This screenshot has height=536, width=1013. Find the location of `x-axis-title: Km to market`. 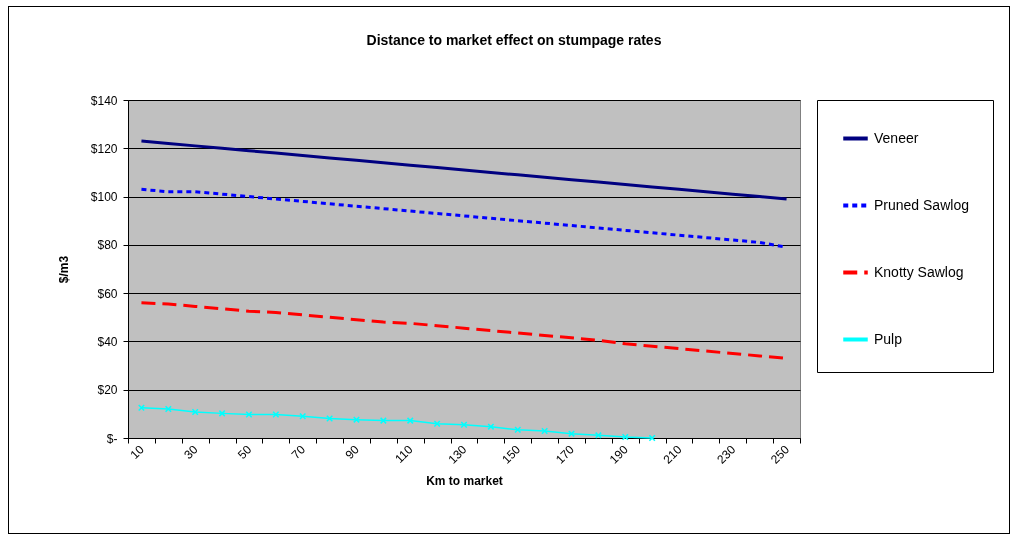

x-axis-title: Km to market is located at coordinates (464, 480).